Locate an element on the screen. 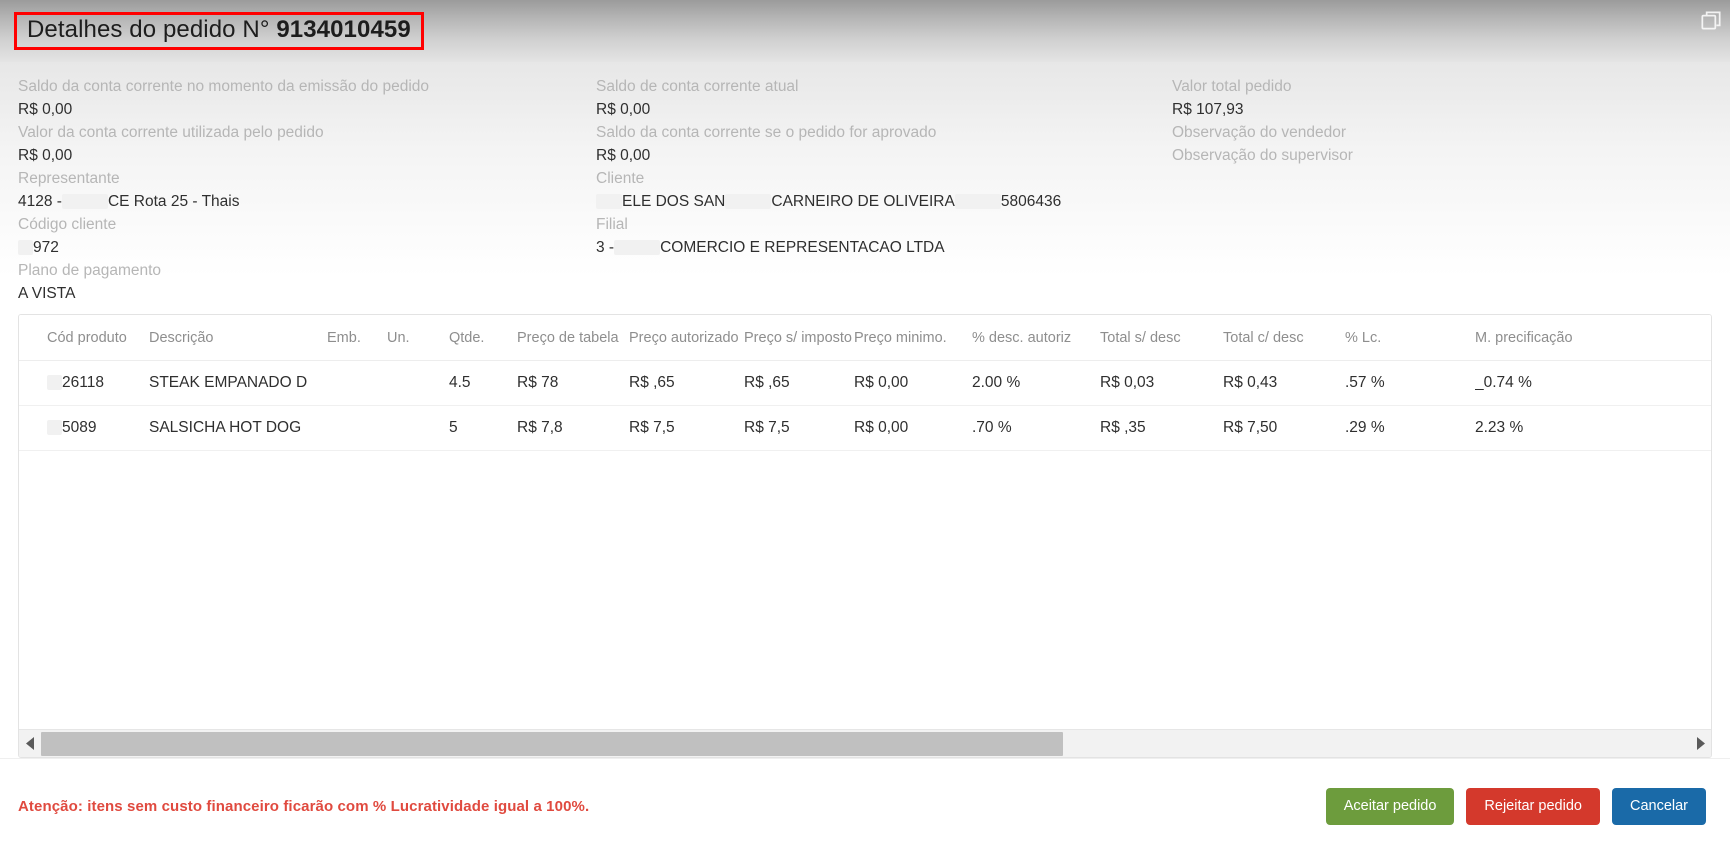  col-header-total-com-desc: Total c/ desc is located at coordinates (1284, 338).